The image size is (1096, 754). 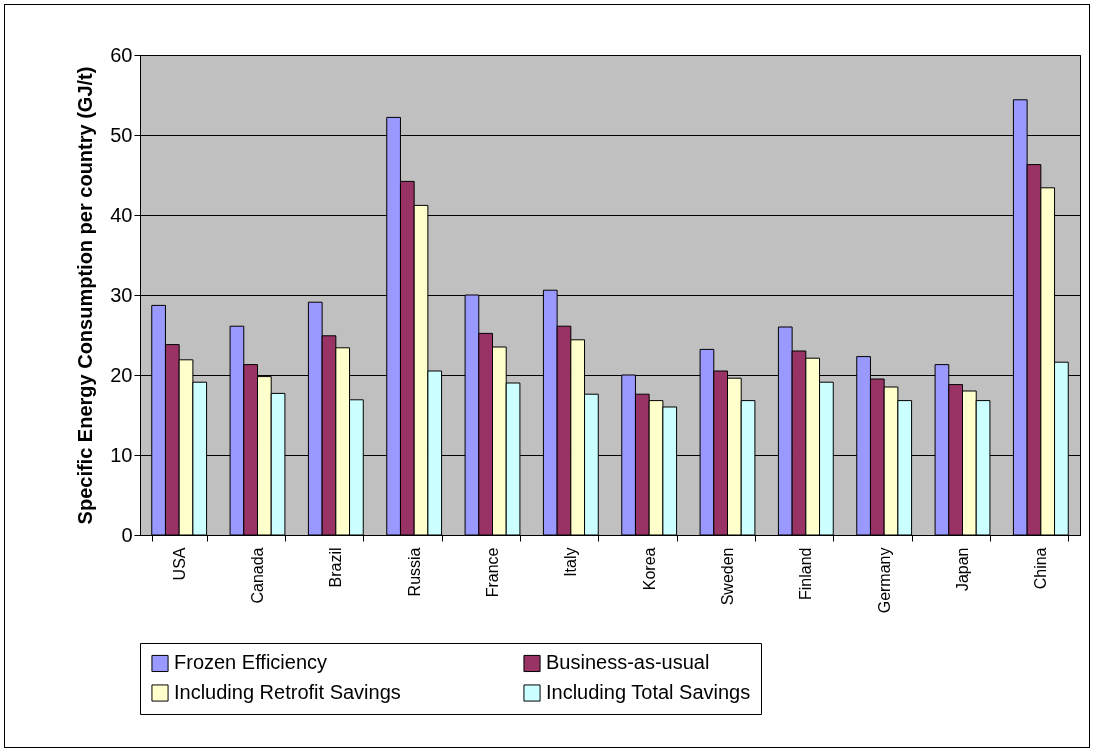 I want to click on y-tick-label: 40, so click(x=121, y=214).